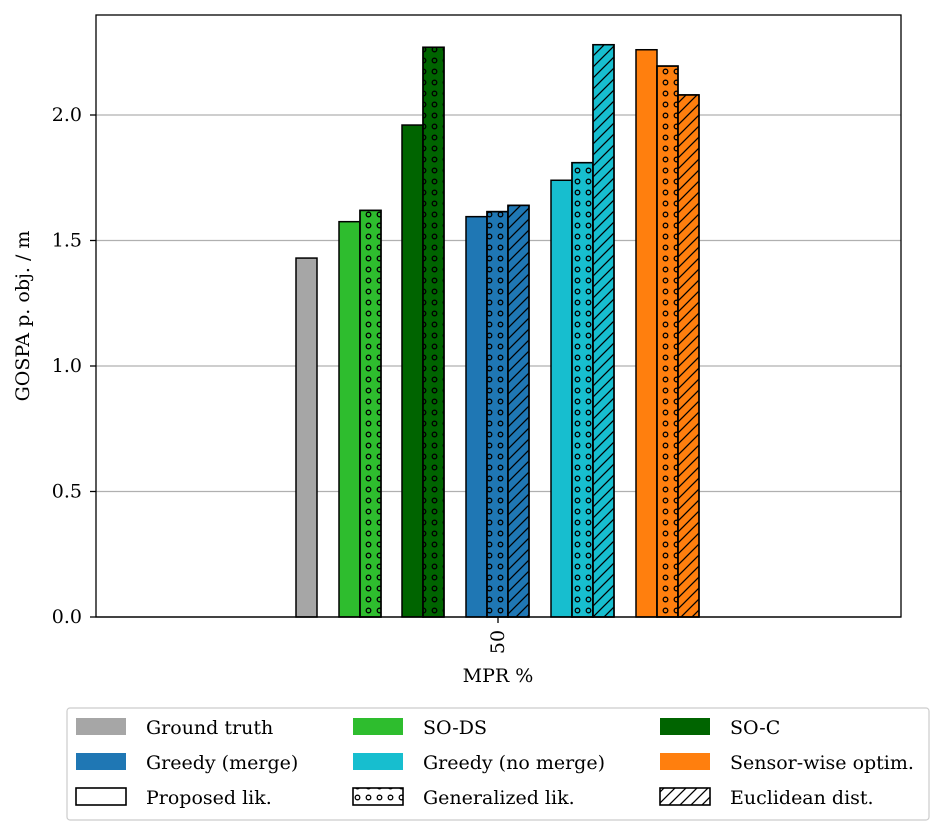  Describe the element at coordinates (378, 726) in the screenshot. I see `legend-swatch-so-ds` at that location.